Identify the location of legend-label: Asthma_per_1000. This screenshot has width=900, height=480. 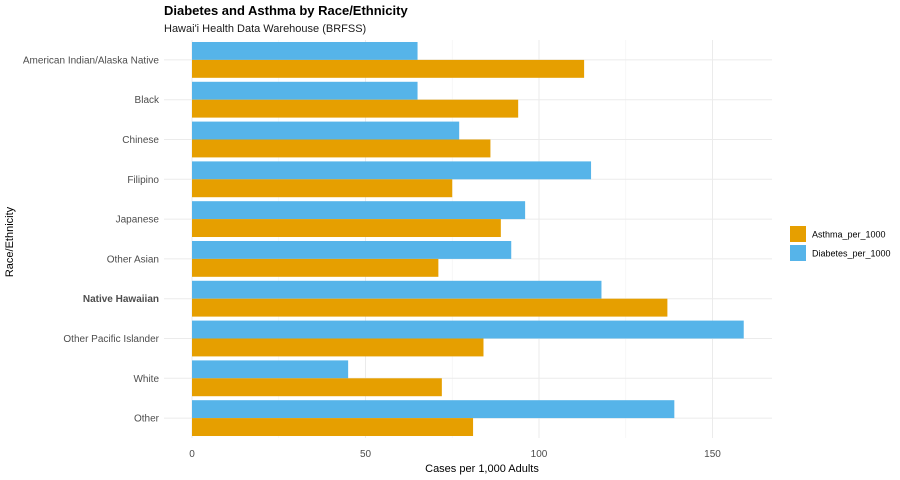
(849, 235).